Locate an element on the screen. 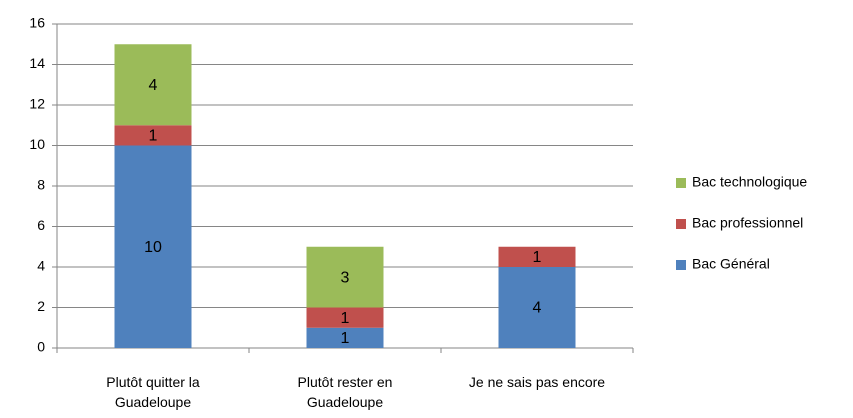  y-tick-label: 6 is located at coordinates (41, 225).